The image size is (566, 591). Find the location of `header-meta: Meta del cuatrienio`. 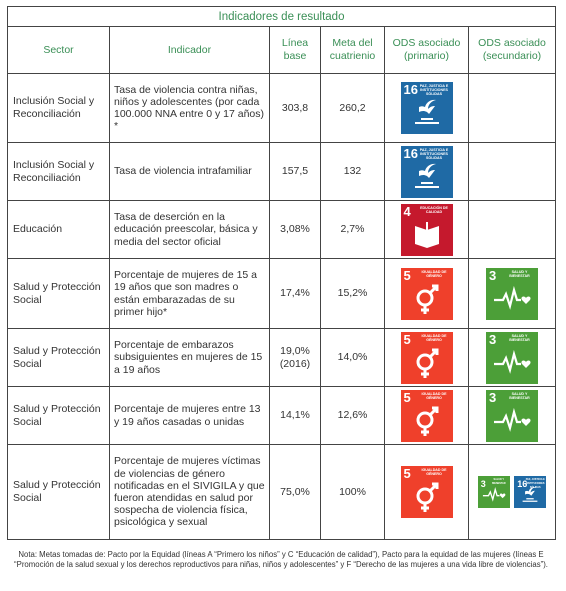

header-meta: Meta del cuatrienio is located at coordinates (352, 50).